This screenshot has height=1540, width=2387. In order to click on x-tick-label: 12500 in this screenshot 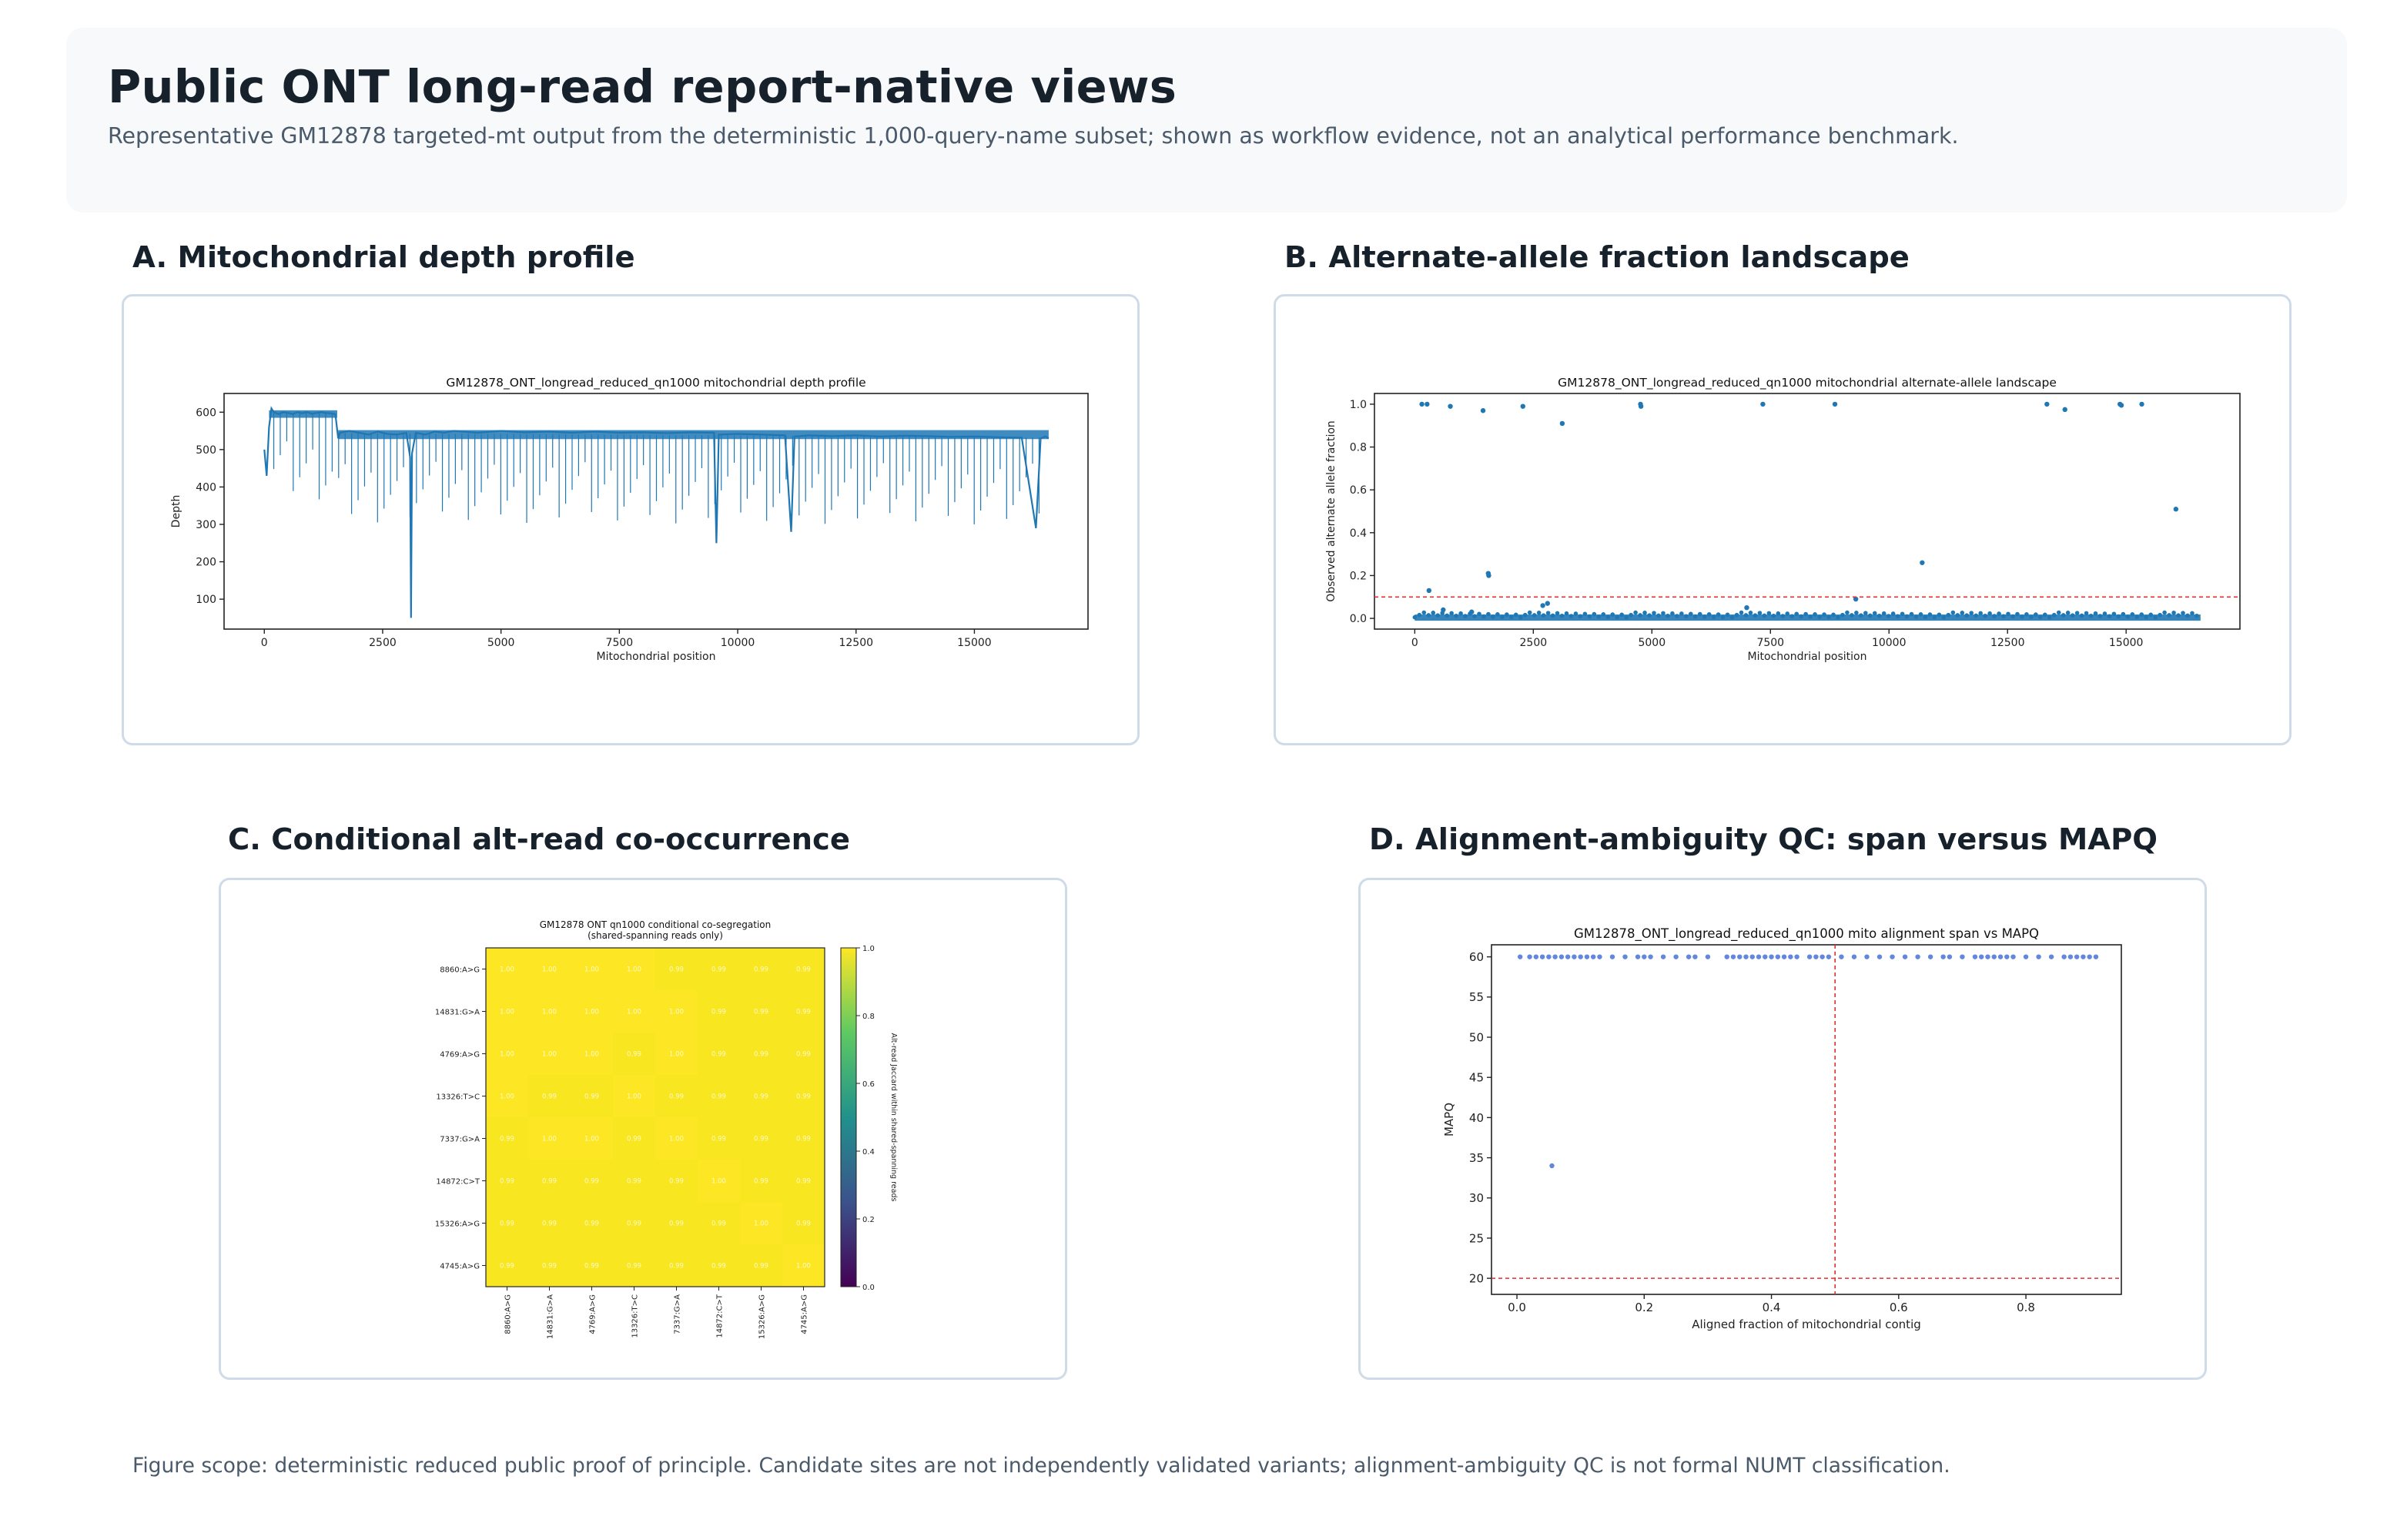, I will do `click(856, 643)`.